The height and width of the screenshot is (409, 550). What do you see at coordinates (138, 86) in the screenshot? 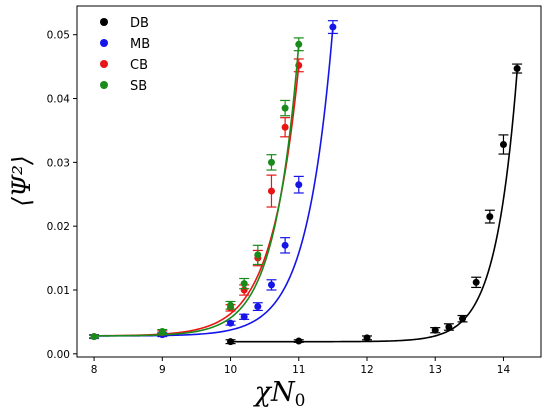
I see `legend-label-sb: SB` at bounding box center [138, 86].